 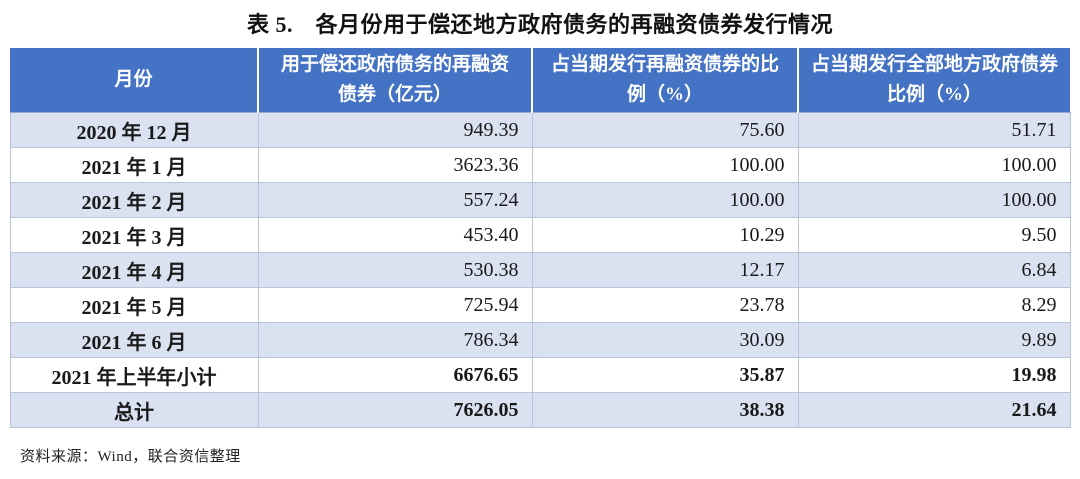 I want to click on header-amount: 用于偿还政府债务的再融资 债券（亿元）, so click(x=395, y=80).